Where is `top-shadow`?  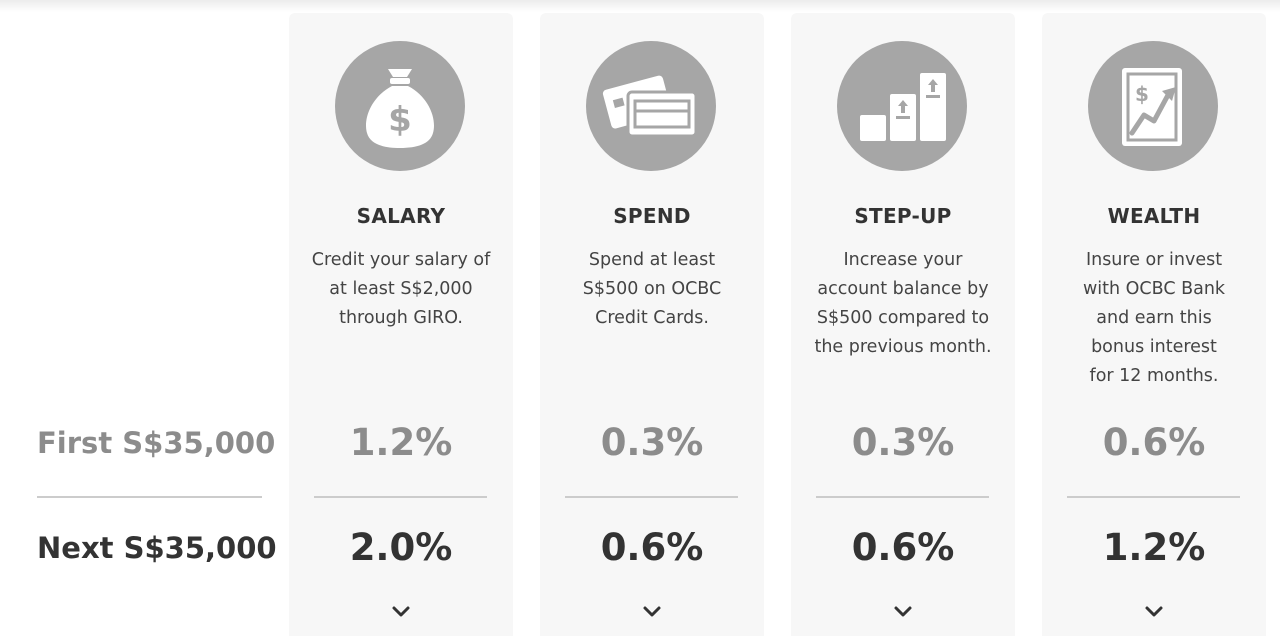 top-shadow is located at coordinates (640, 6).